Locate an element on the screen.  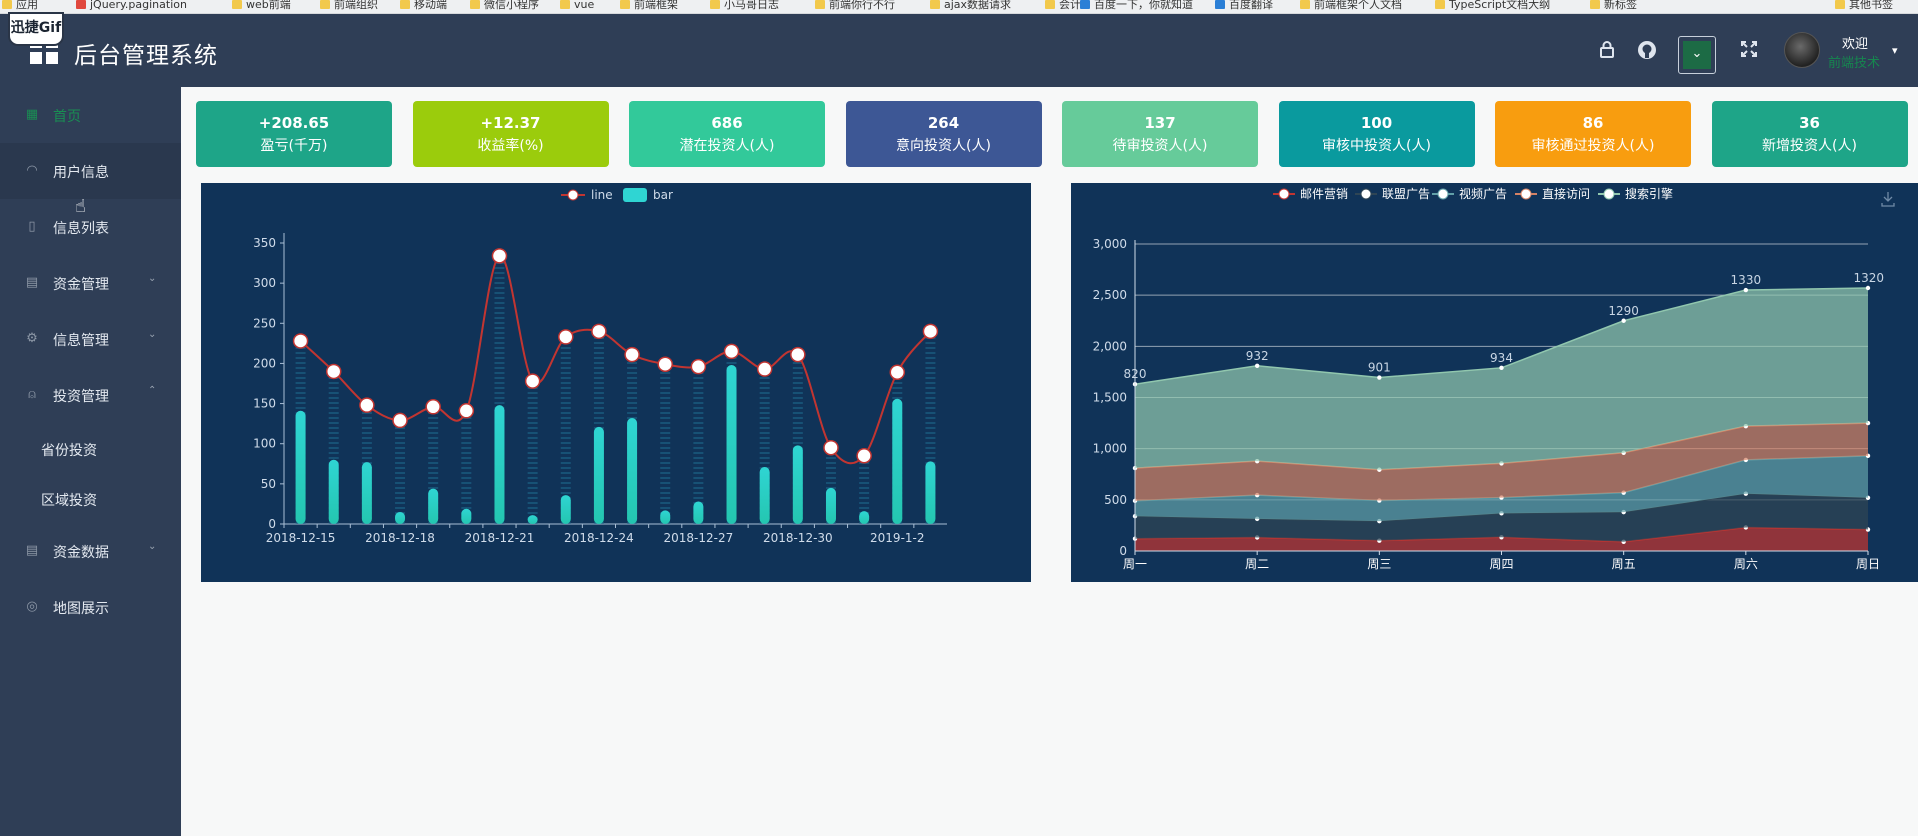
x-tick-label: 2018-12-21 is located at coordinates (500, 538).